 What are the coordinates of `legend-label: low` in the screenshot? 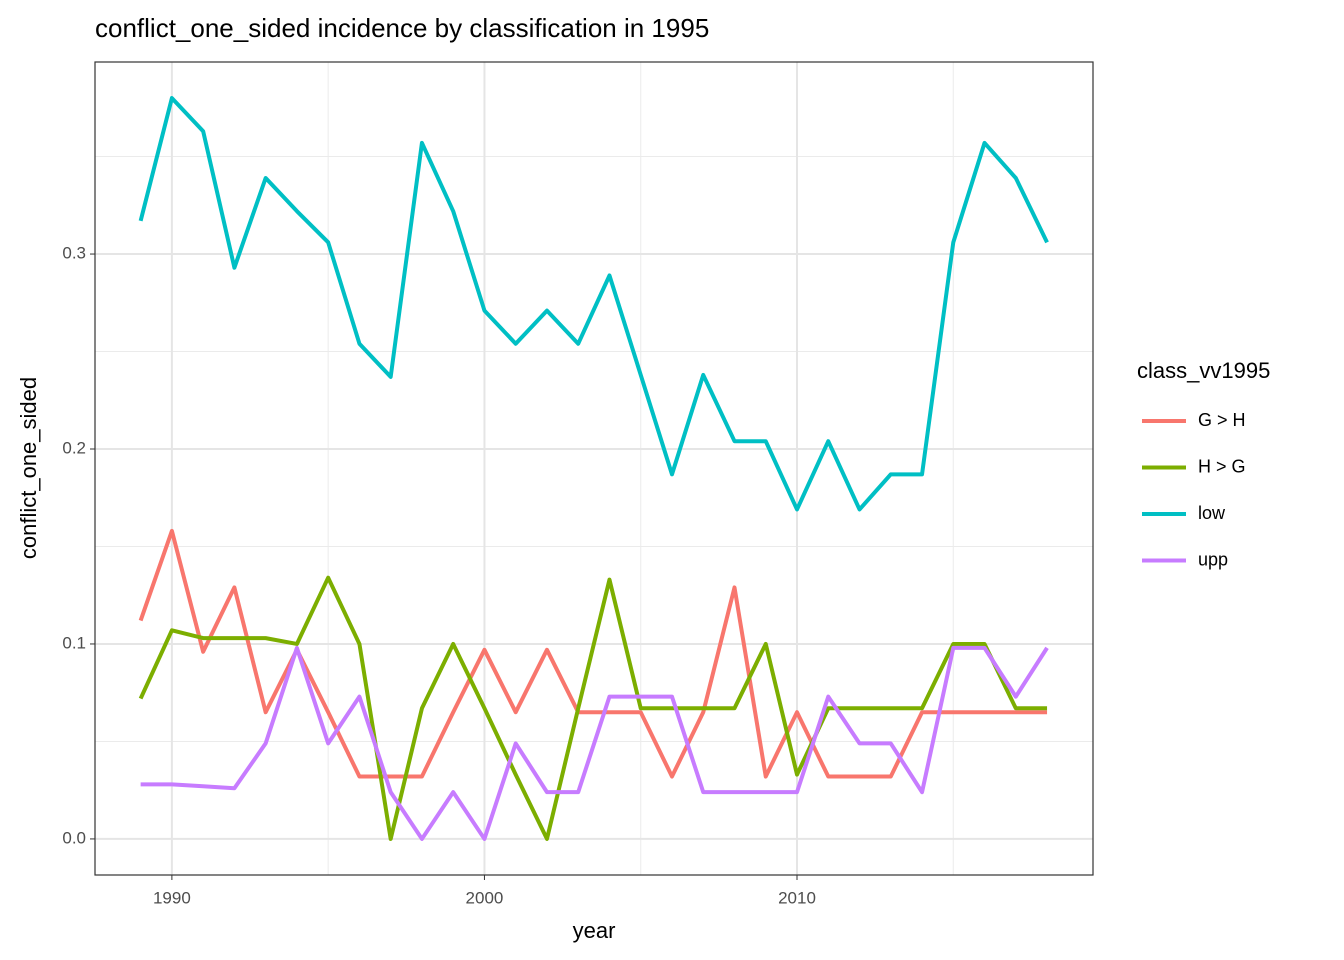 It's located at (1212, 513).